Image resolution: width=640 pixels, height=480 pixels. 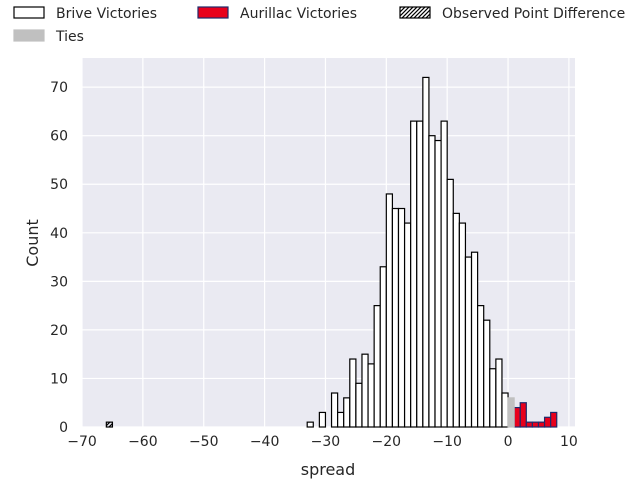 What do you see at coordinates (298, 14) in the screenshot?
I see `legend-label: Aurillac Victories` at bounding box center [298, 14].